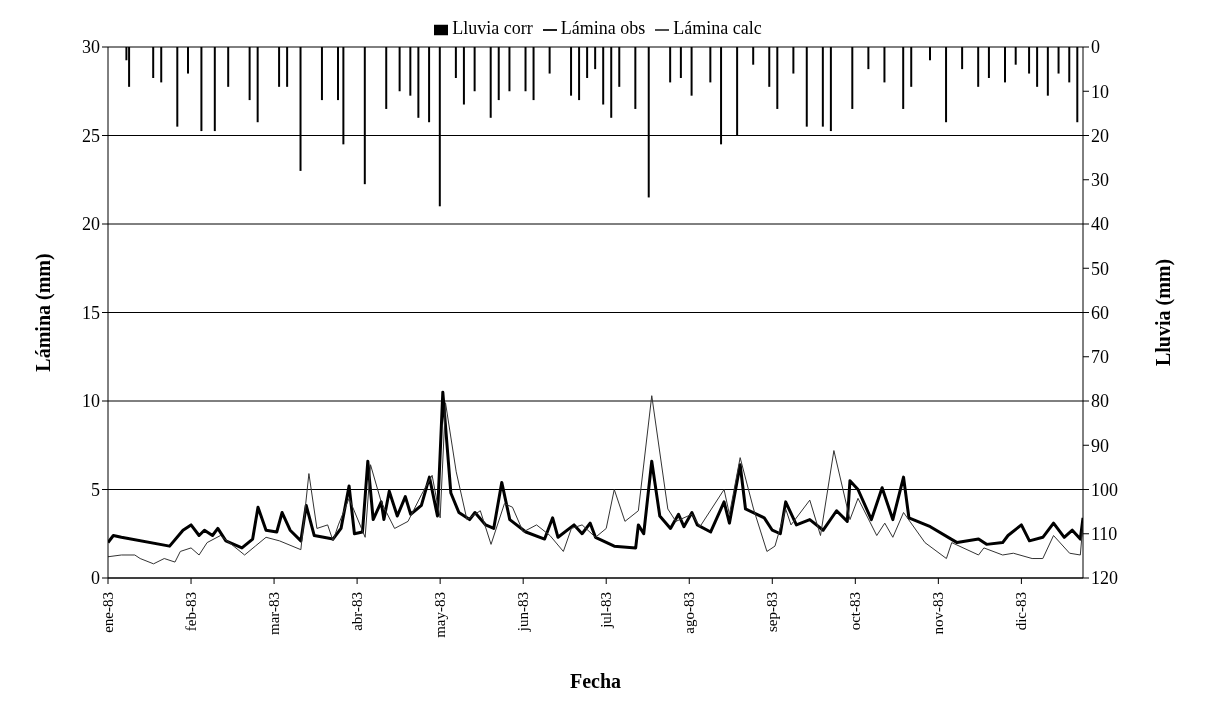 Image resolution: width=1209 pixels, height=712 pixels. What do you see at coordinates (357, 611) in the screenshot?
I see `x-tick-label: abr-83` at bounding box center [357, 611].